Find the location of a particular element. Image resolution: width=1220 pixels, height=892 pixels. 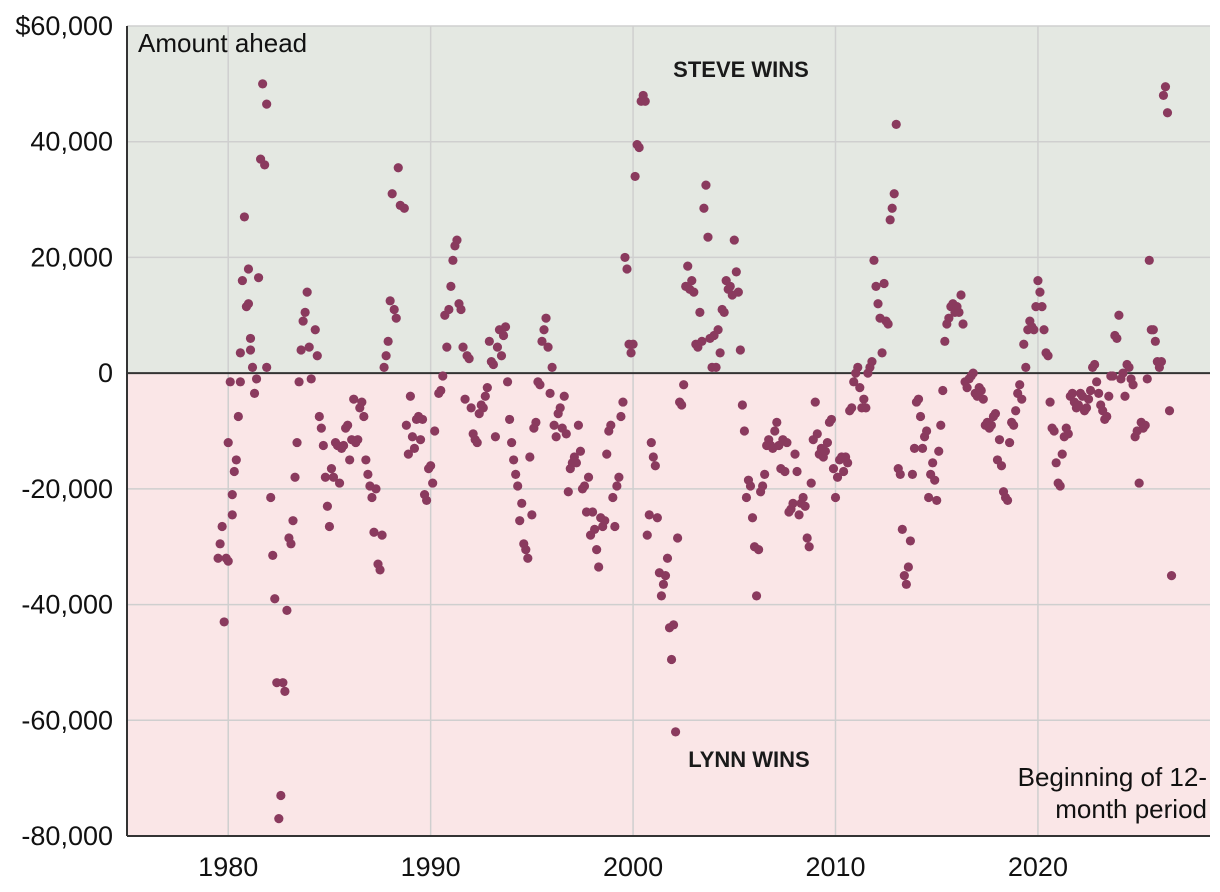

y-tick-label: 40,000 is located at coordinates (71, 142).